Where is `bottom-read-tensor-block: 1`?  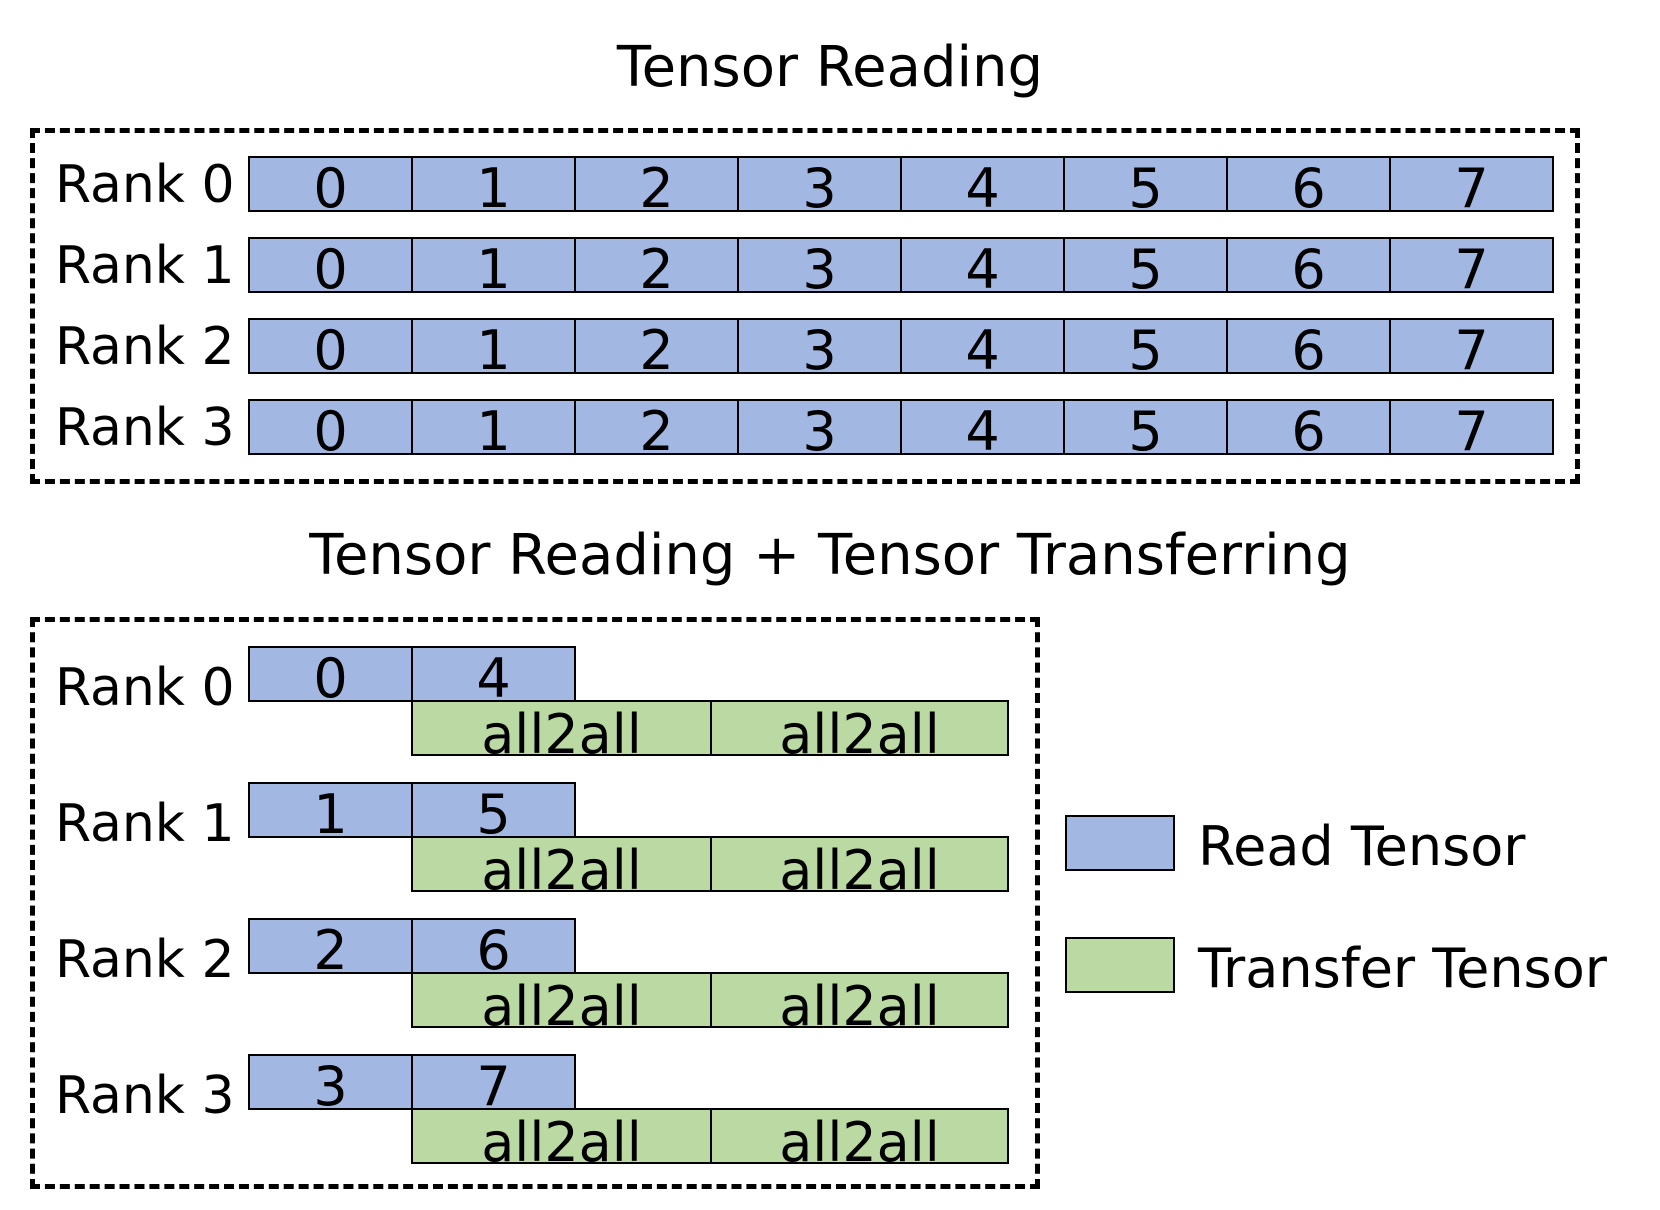
bottom-read-tensor-block: 1 is located at coordinates (330, 810).